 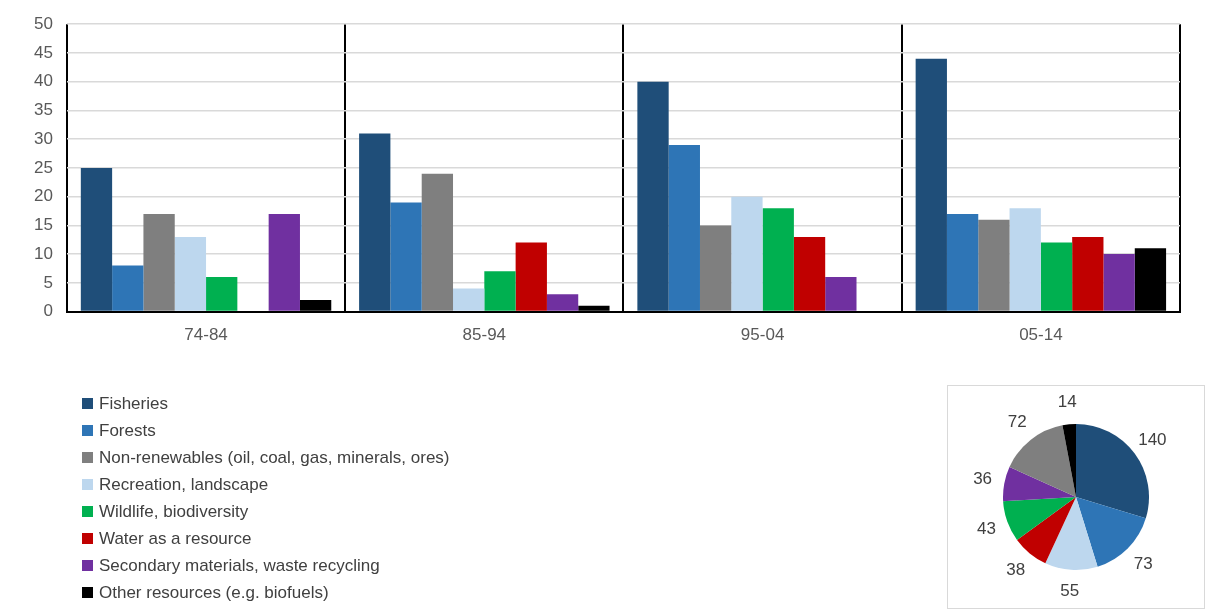 I want to click on y-tick-label: 50, so click(x=43, y=23).